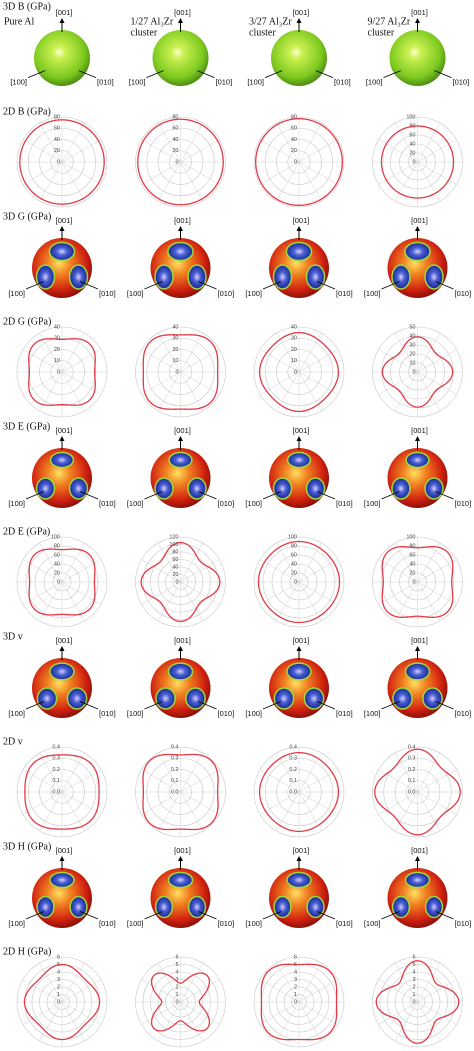  Describe the element at coordinates (410, 117) in the screenshot. I see `r-tick-label: 100` at that location.